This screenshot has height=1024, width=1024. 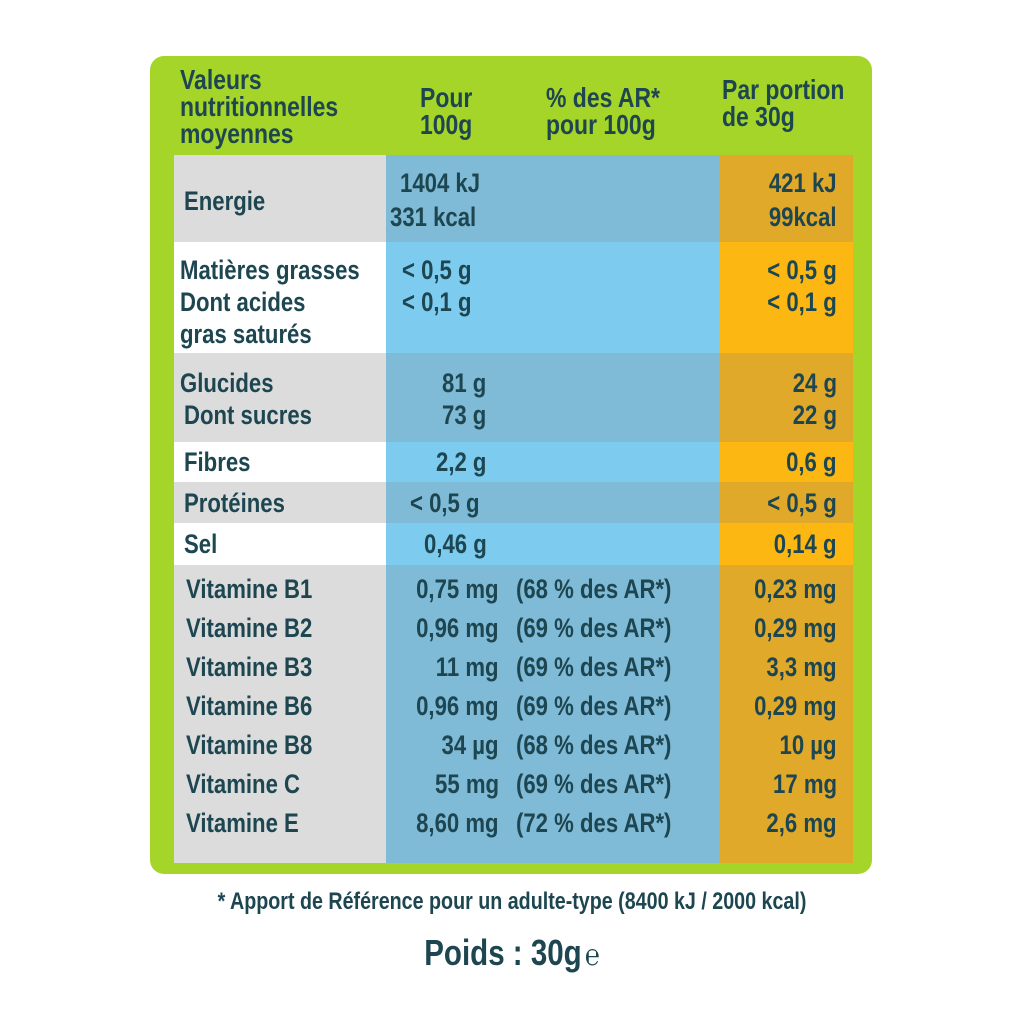 I want to click on fibres-100g: 2,2 g, so click(x=461, y=462).